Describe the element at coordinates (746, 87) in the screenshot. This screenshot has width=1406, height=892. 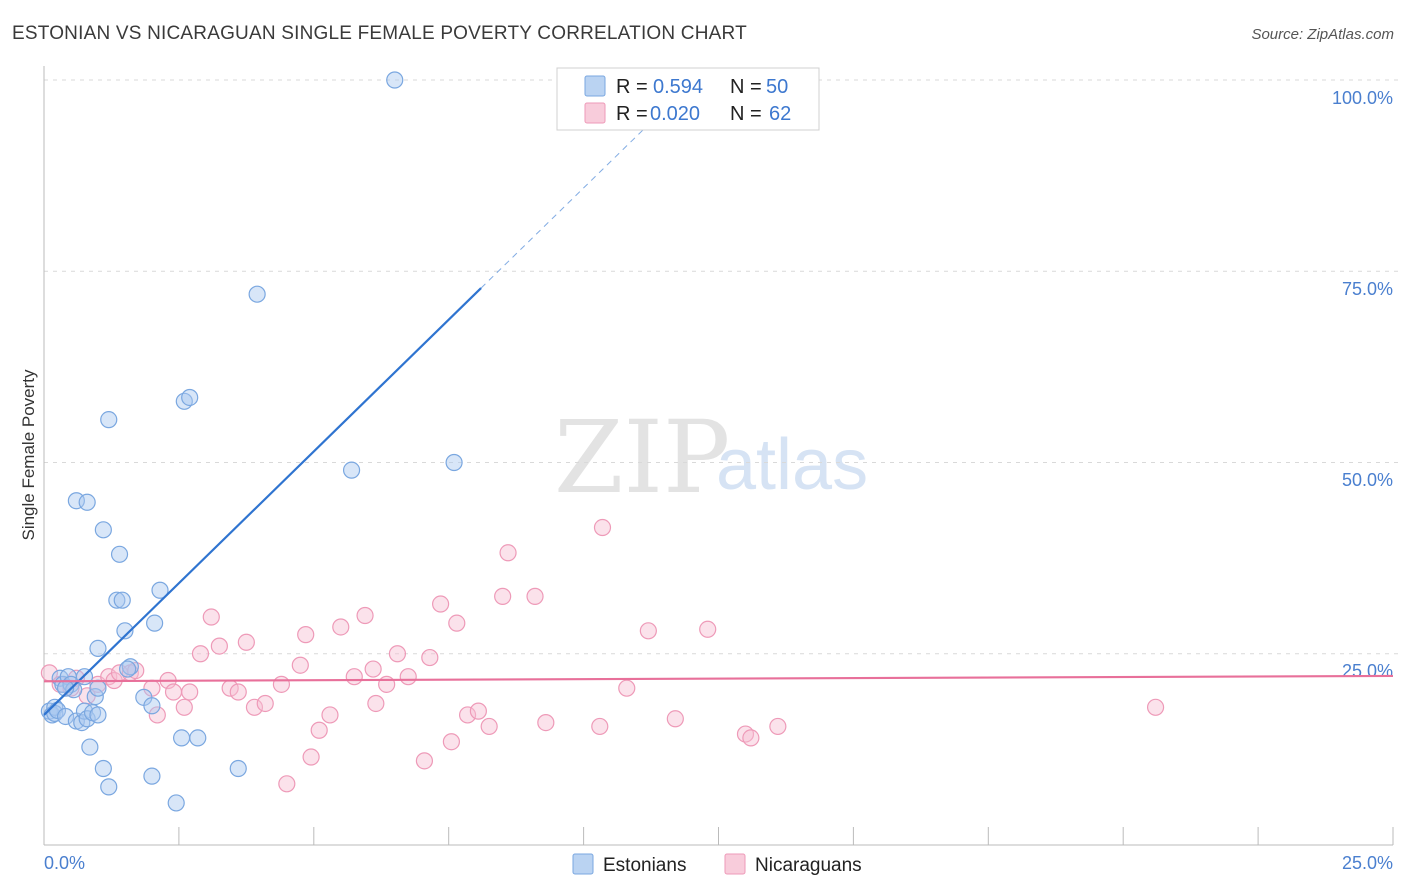
I see `estonians-n-label: N =` at that location.